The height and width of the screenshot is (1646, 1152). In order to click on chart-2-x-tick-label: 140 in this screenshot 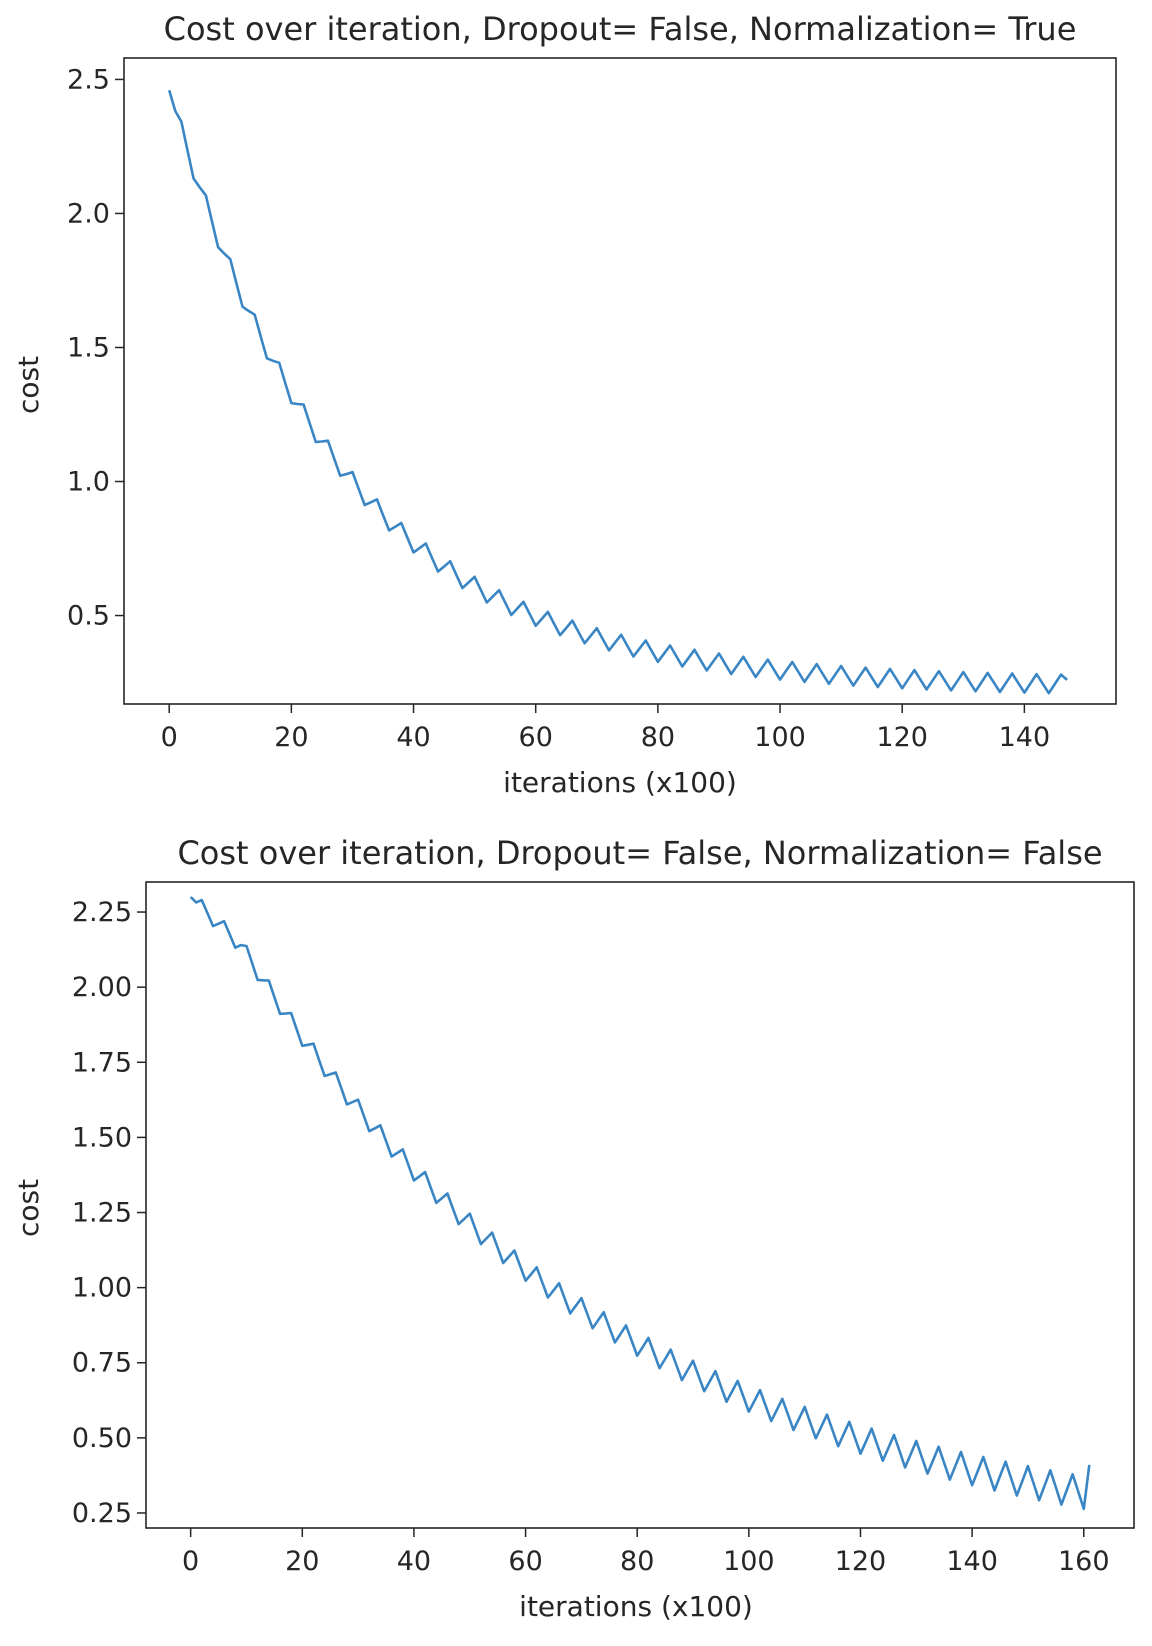, I will do `click(972, 1561)`.